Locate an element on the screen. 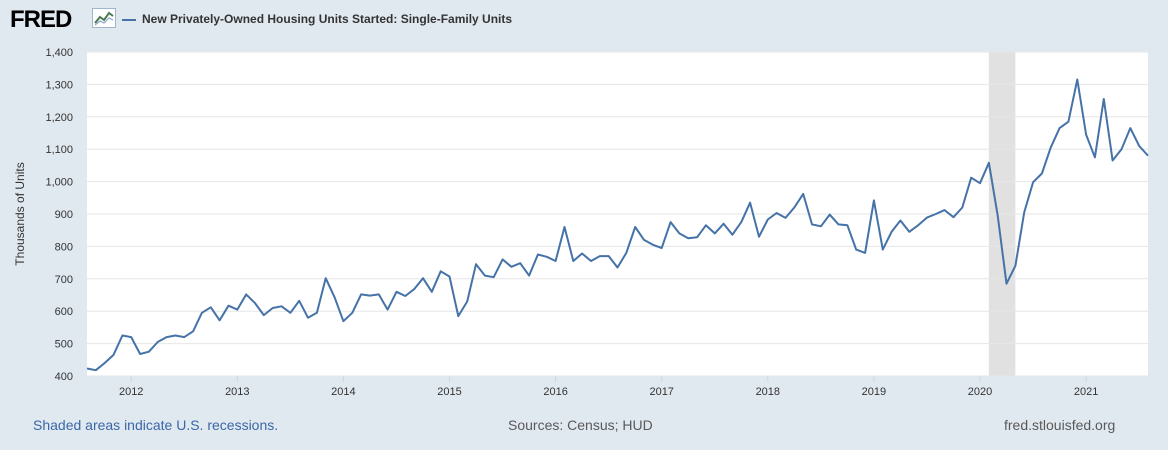 This screenshot has height=450, width=1168. x-tick-label: 2013 is located at coordinates (237, 392).